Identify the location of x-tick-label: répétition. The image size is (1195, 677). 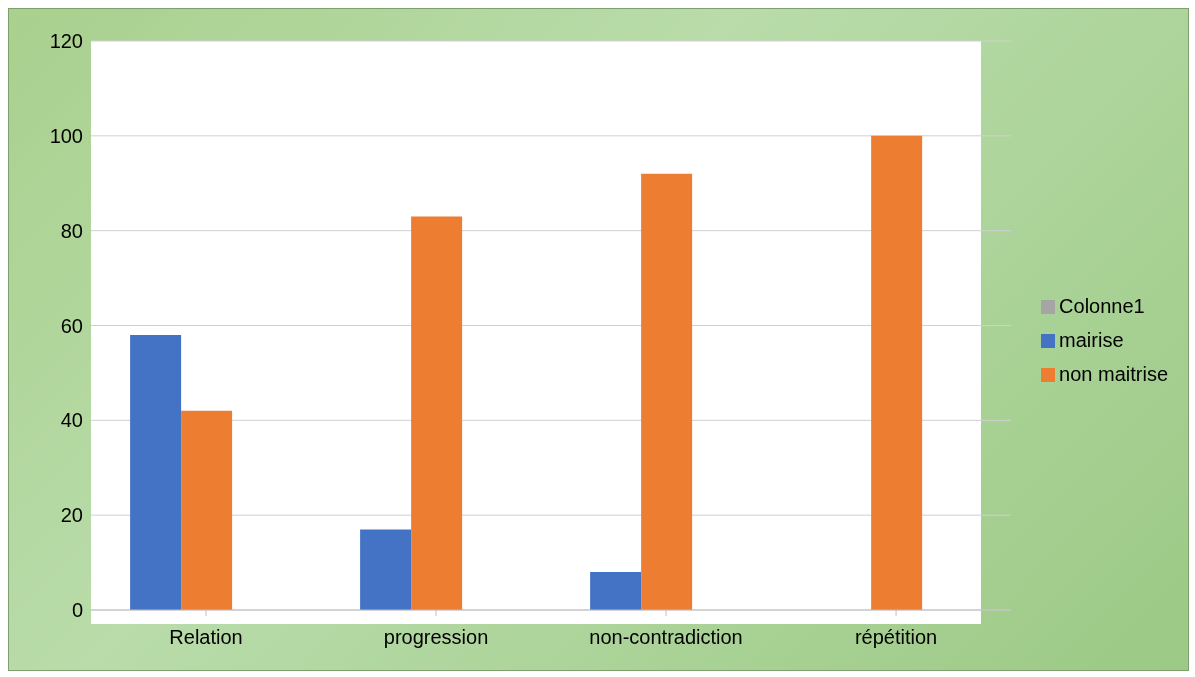
(896, 637).